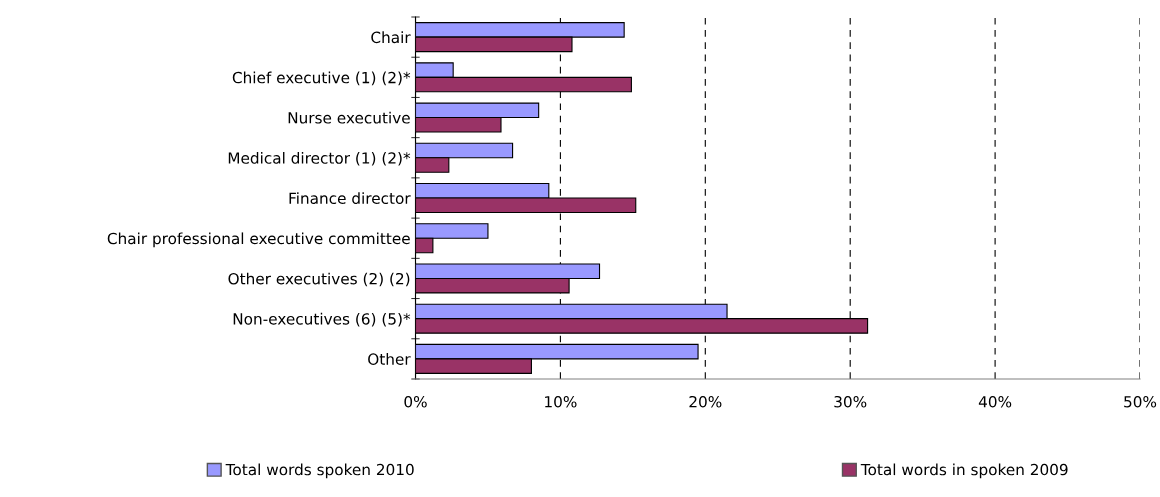 Image resolution: width=1160 pixels, height=497 pixels. I want to click on x-tick-label: 50%, so click(1140, 401).